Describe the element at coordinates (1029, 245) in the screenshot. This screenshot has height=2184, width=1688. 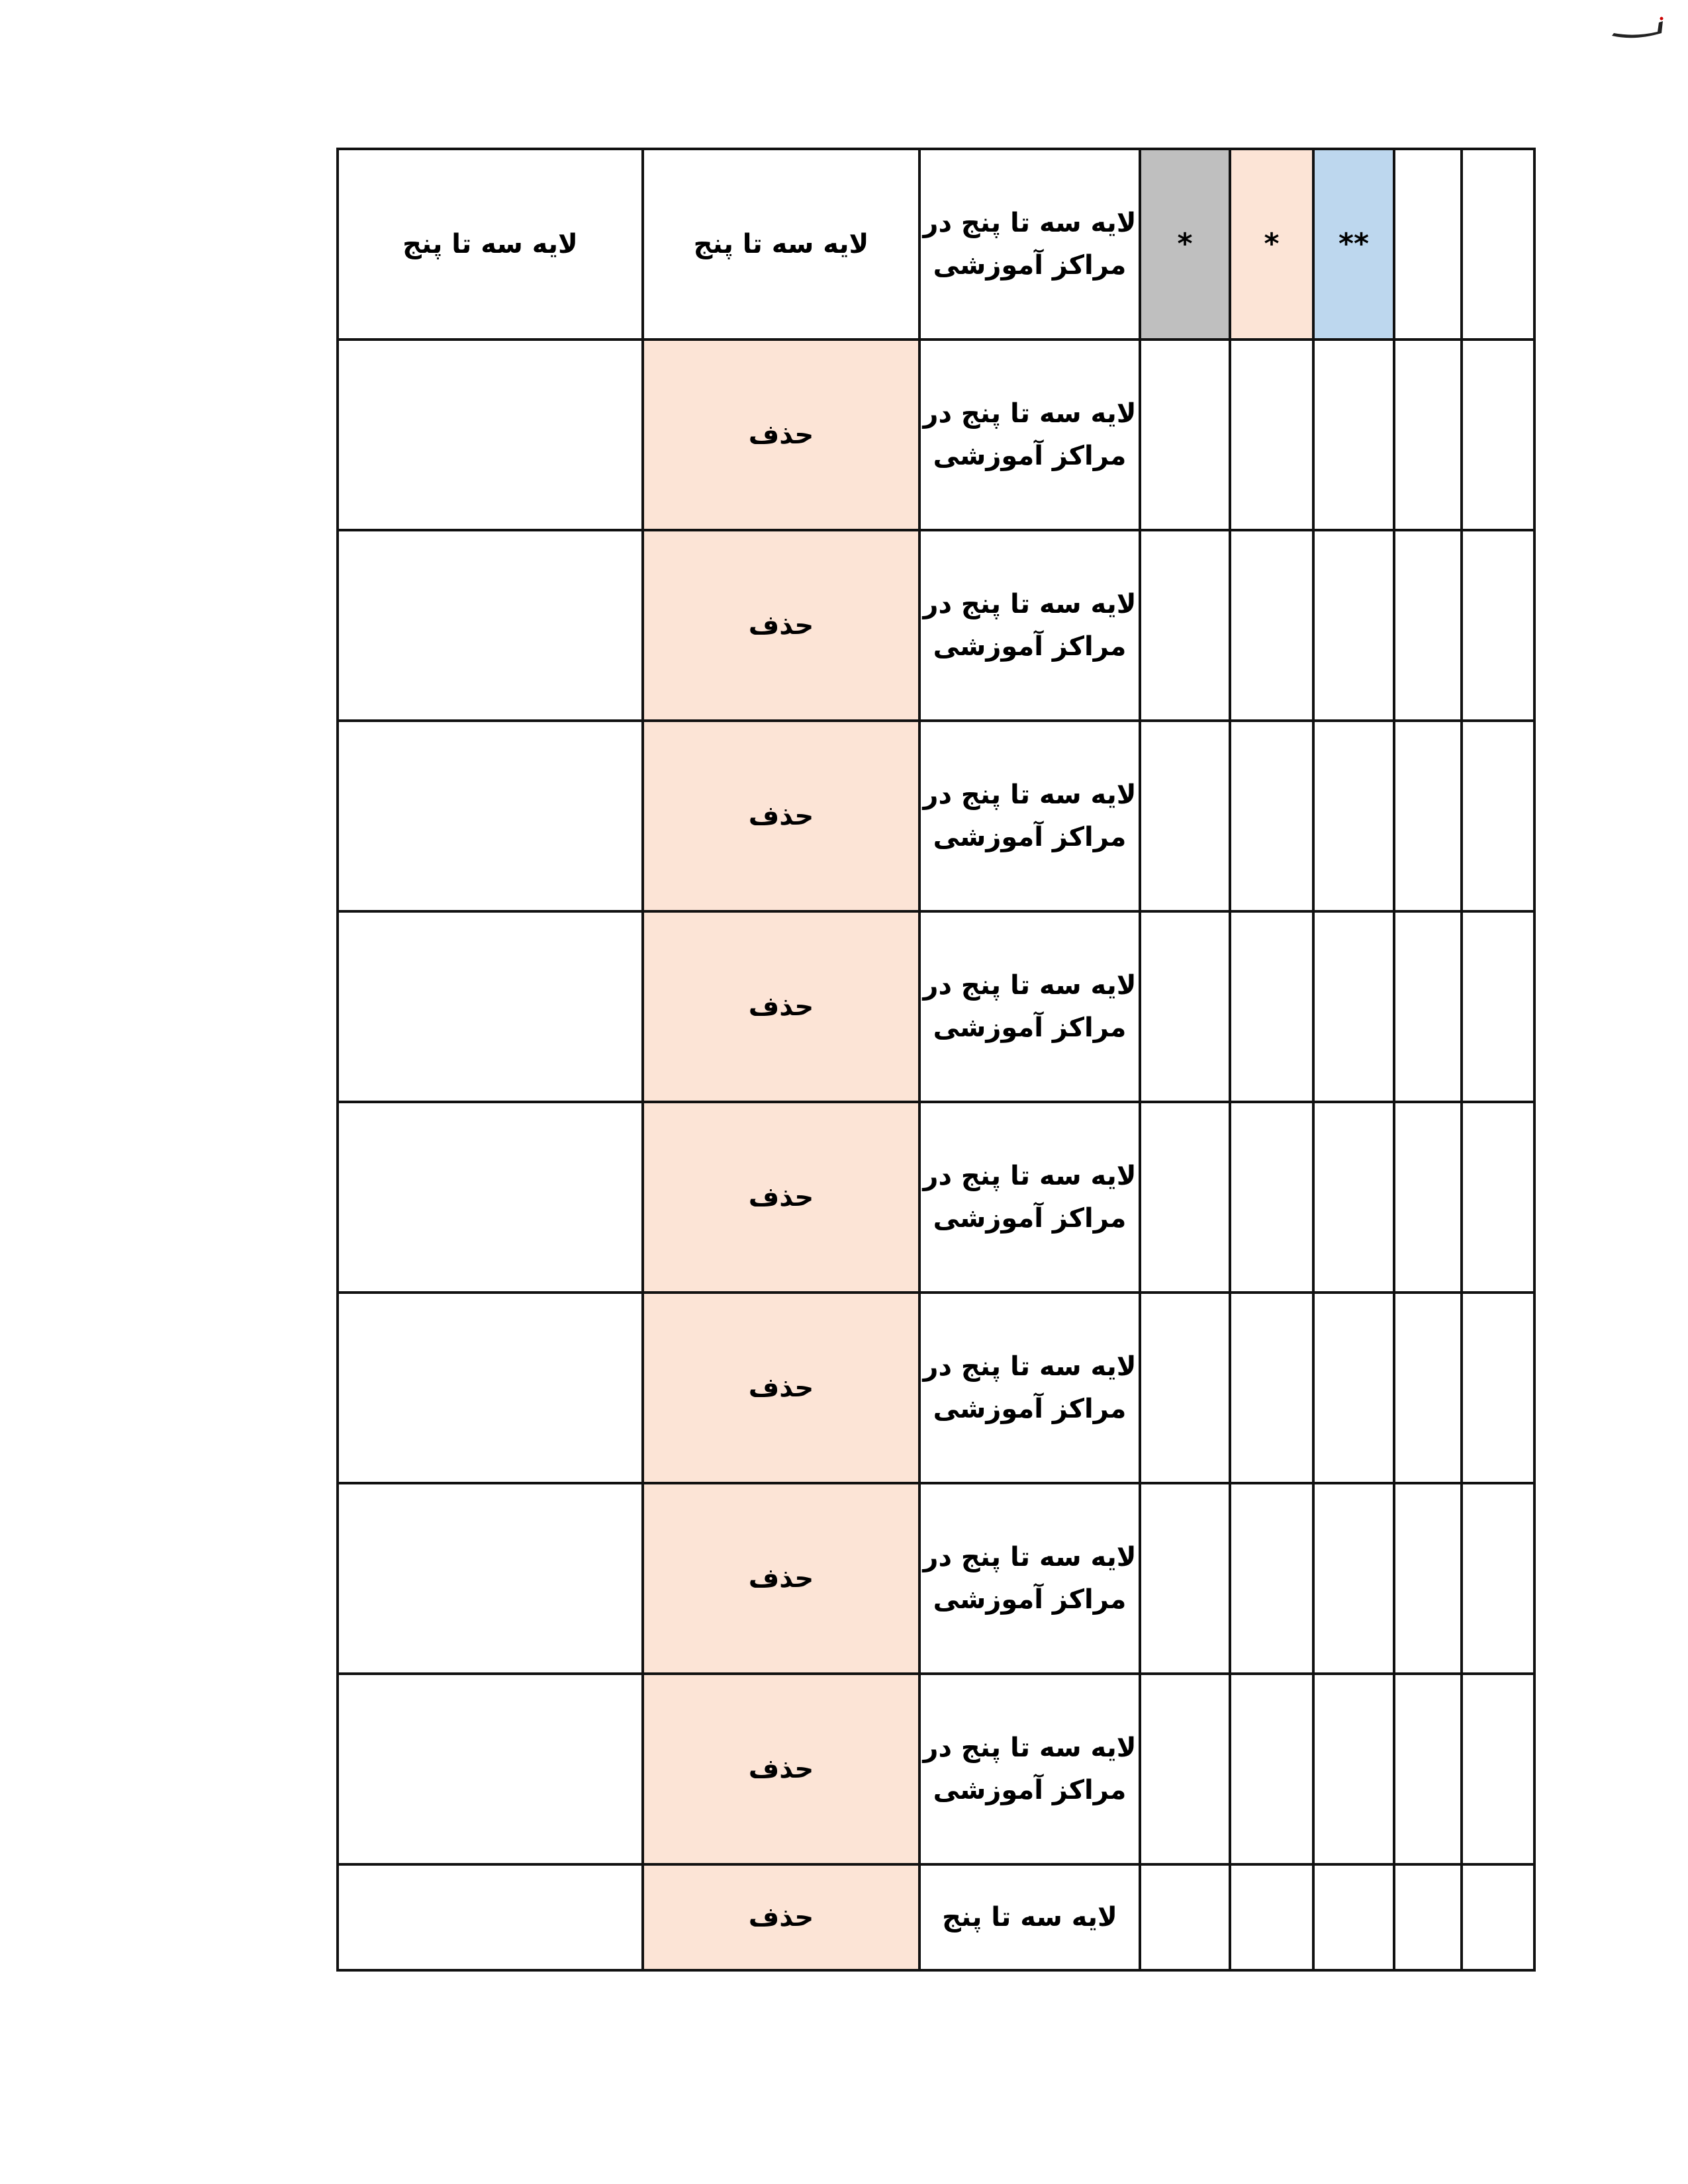
I see `header-cell-3: لایه سه تا پنج در مراکز آموزشی` at that location.